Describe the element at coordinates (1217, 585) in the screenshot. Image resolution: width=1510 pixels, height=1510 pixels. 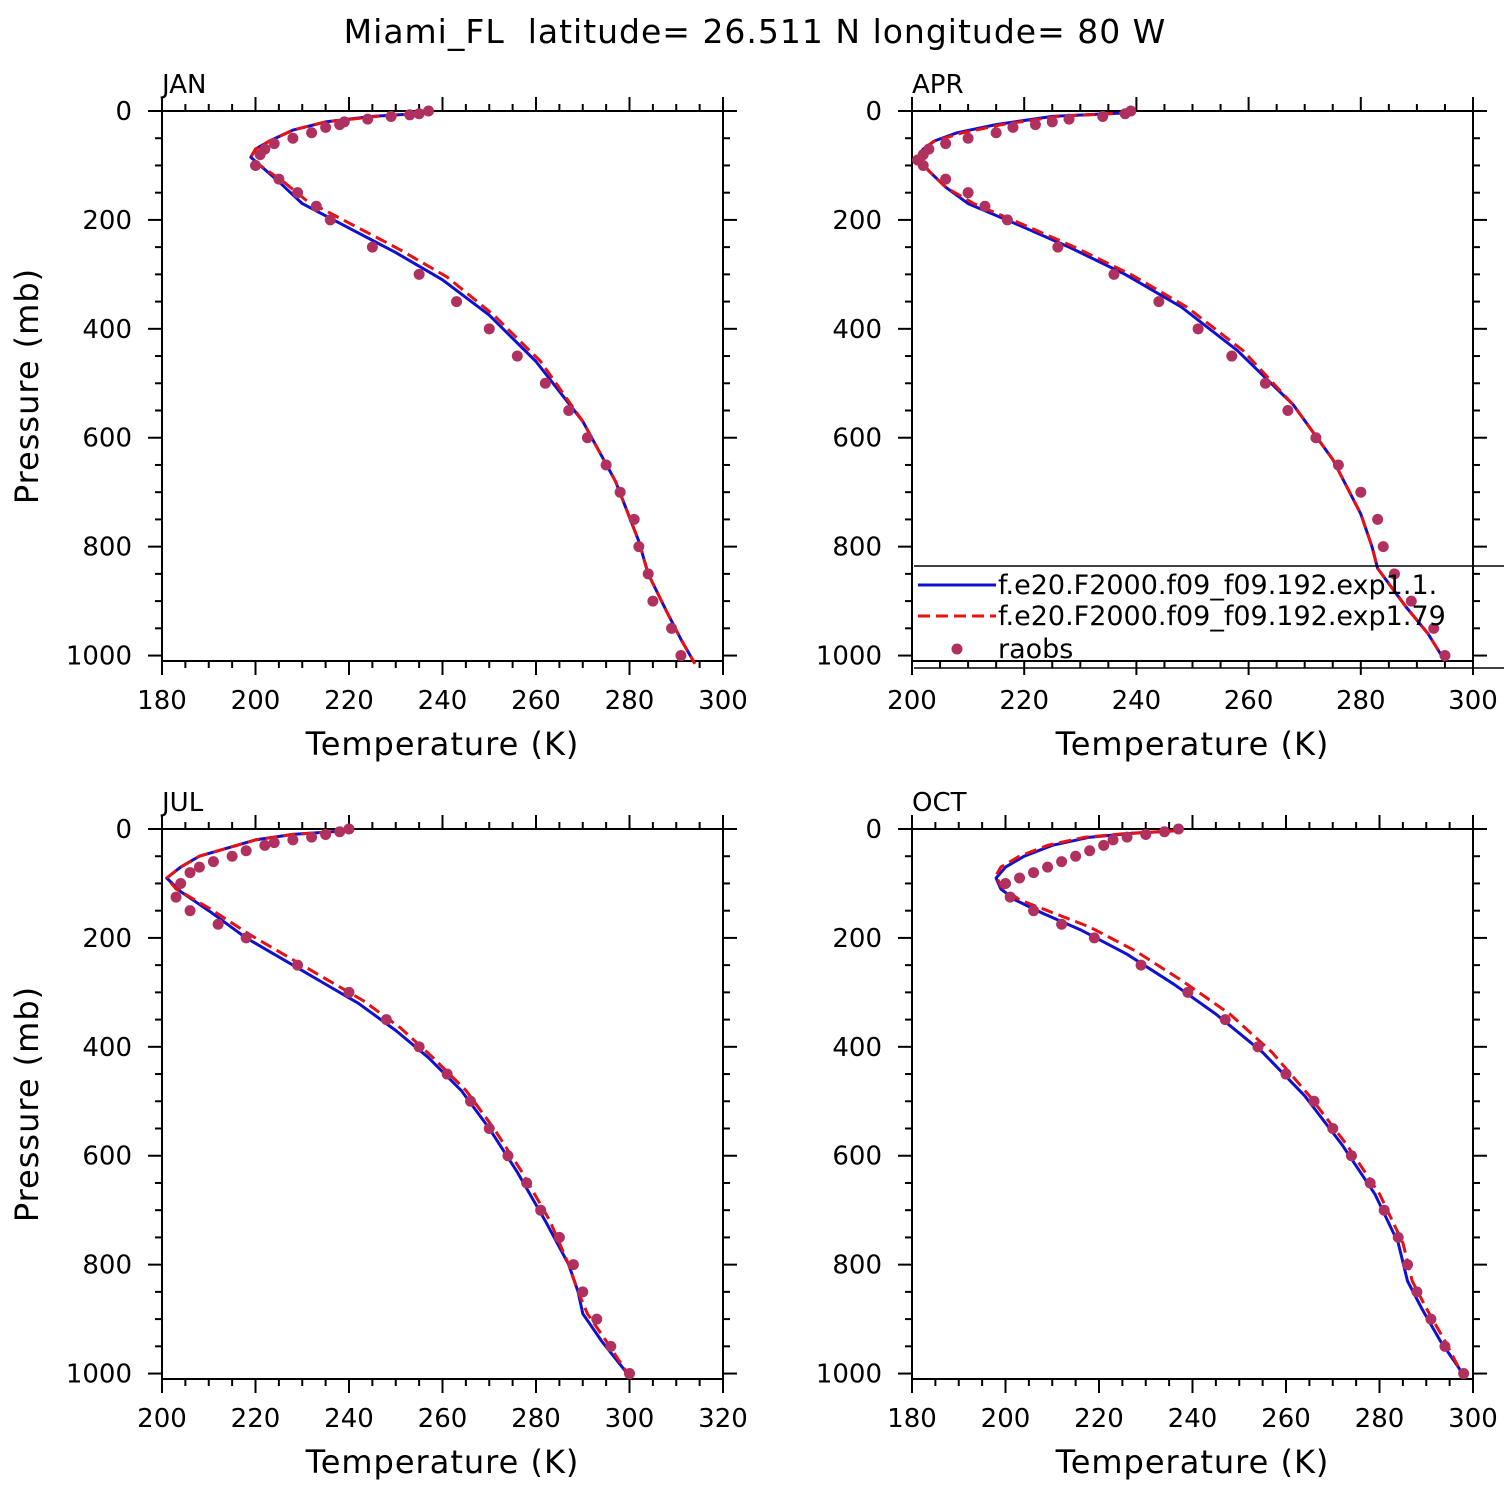
I see `legend-label: f.e20.F2000.f09_f09.192.exp1.1.` at that location.